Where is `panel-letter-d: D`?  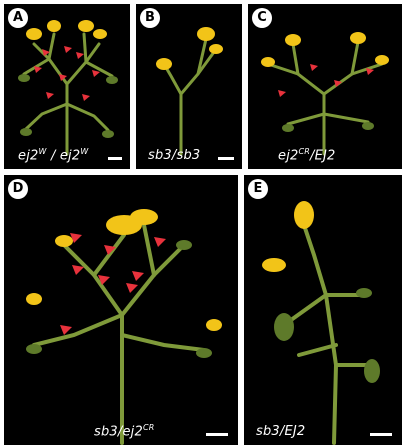 panel-letter-d: D is located at coordinates (18, 189).